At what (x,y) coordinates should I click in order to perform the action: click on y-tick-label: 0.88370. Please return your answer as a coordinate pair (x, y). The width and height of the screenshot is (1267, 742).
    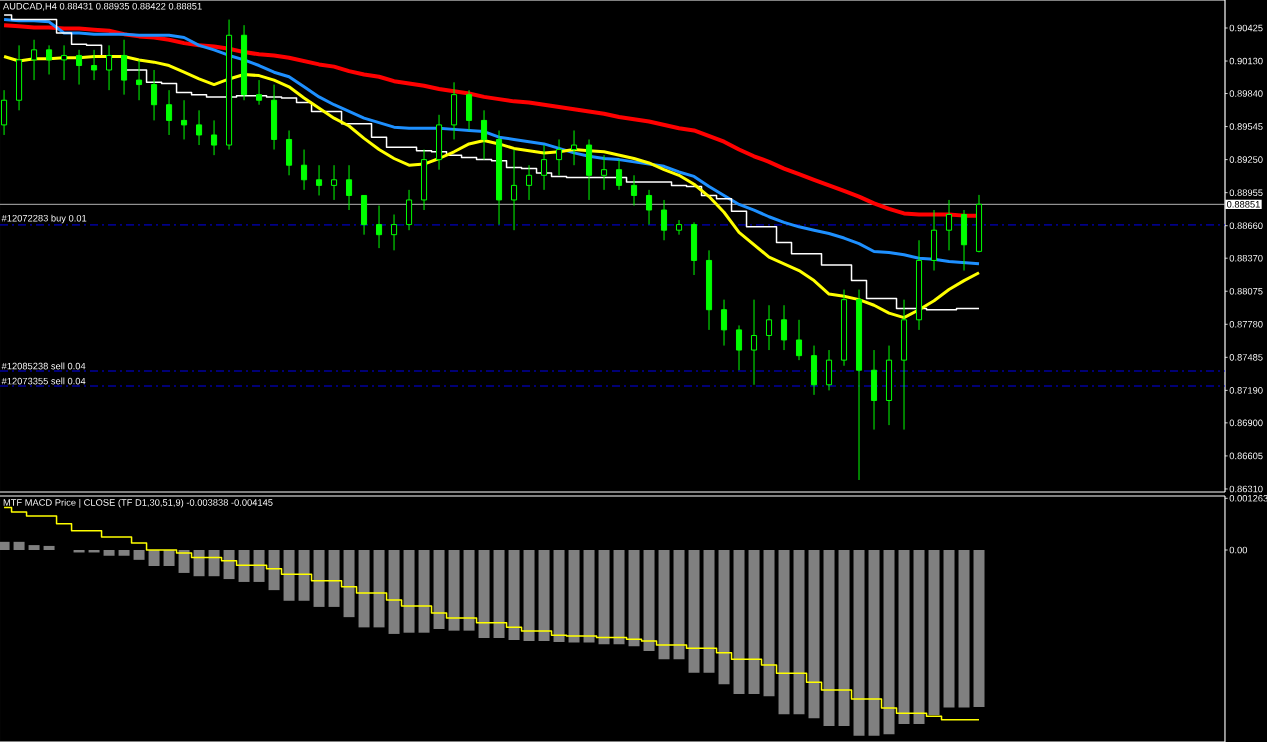
    Looking at the image, I should click on (1246, 258).